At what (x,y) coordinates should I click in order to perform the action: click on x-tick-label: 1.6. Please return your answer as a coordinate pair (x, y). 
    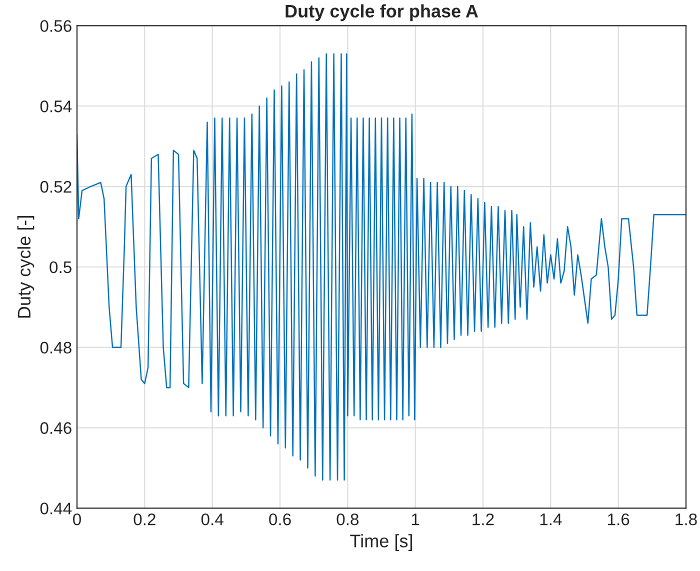
    Looking at the image, I should click on (619, 519).